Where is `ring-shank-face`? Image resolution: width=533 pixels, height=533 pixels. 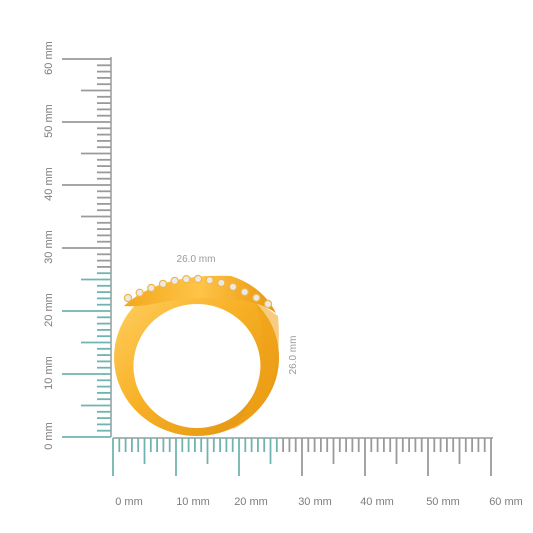 ring-shank-face is located at coordinates (255, 365).